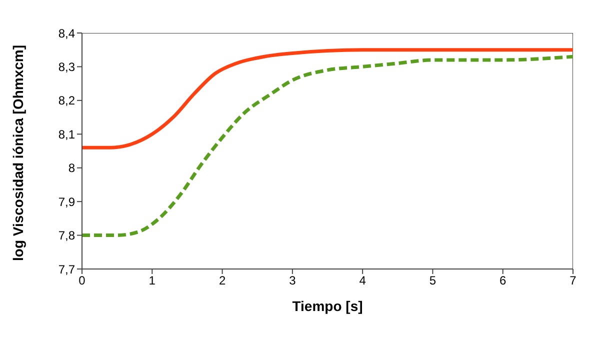  Describe the element at coordinates (362, 281) in the screenshot. I see `x-tick-label: 4` at that location.